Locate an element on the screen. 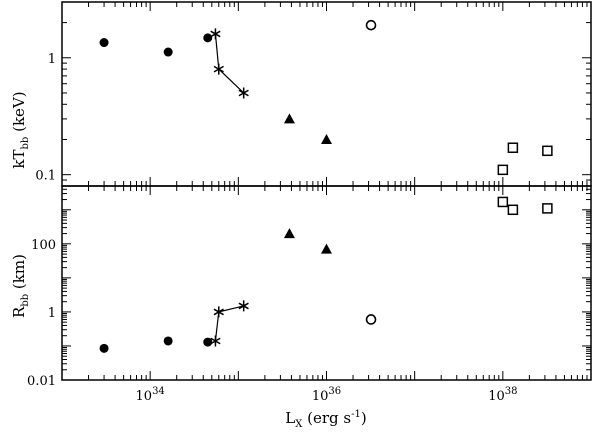 The image size is (593, 433). x-tick-label: 1034 is located at coordinates (150, 395).